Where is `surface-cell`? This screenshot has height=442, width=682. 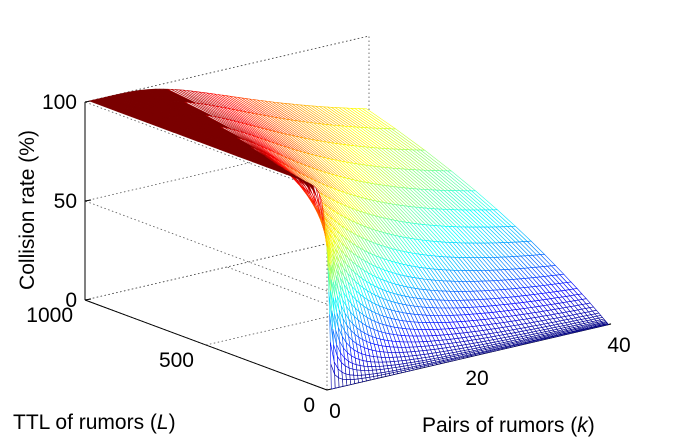
surface-cell is located at coordinates (606, 324).